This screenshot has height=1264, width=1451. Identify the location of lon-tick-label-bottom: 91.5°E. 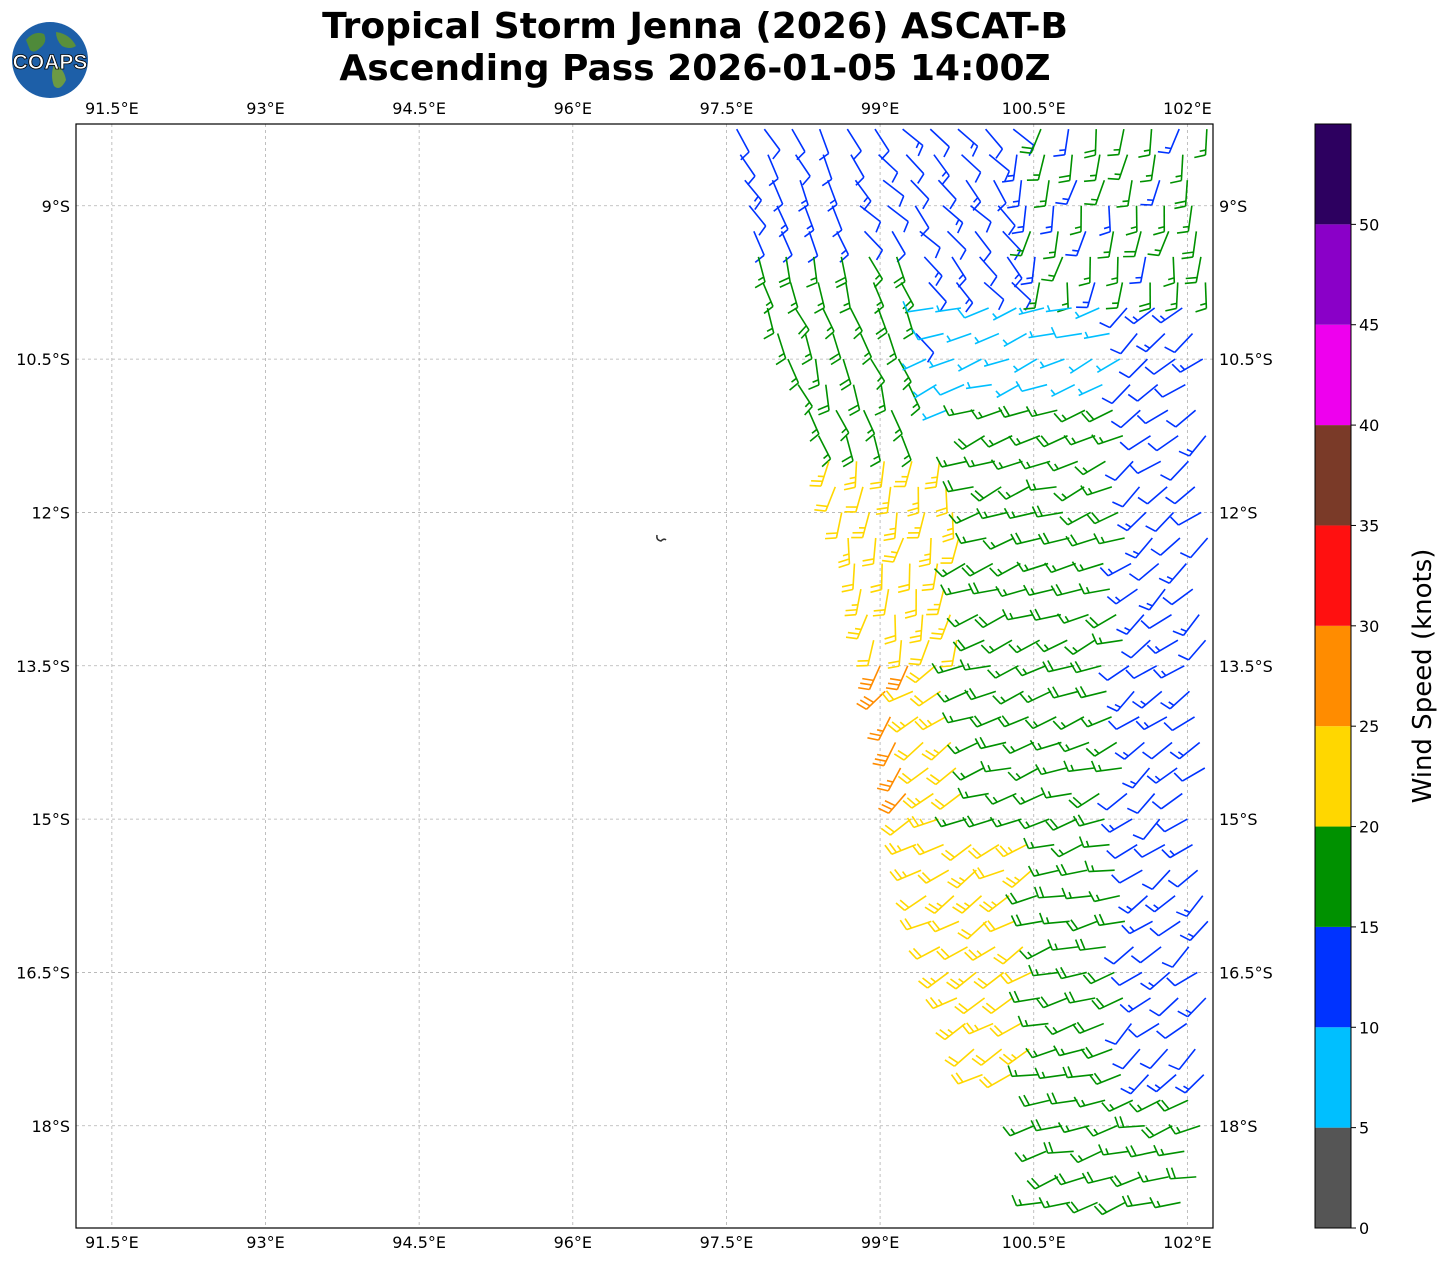
(112, 1242).